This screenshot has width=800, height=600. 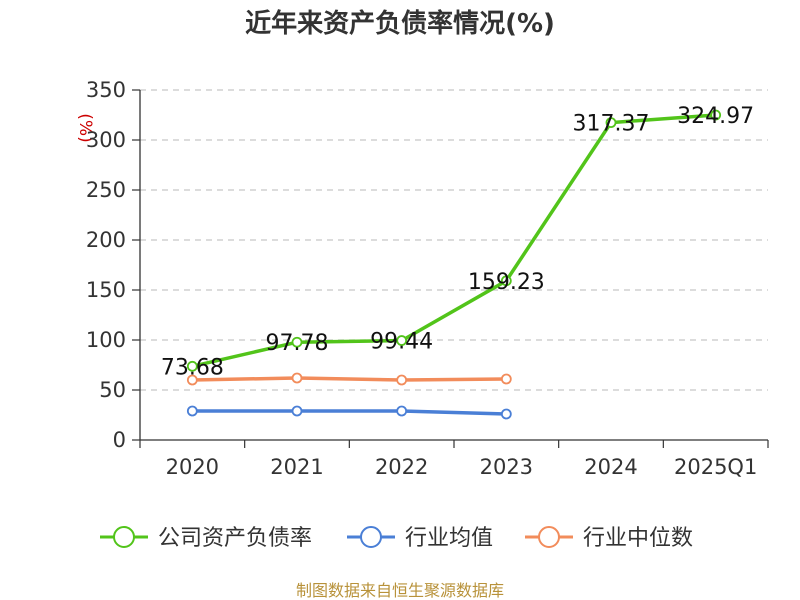 I want to click on data-label-0-0: 73.68, so click(x=192, y=367).